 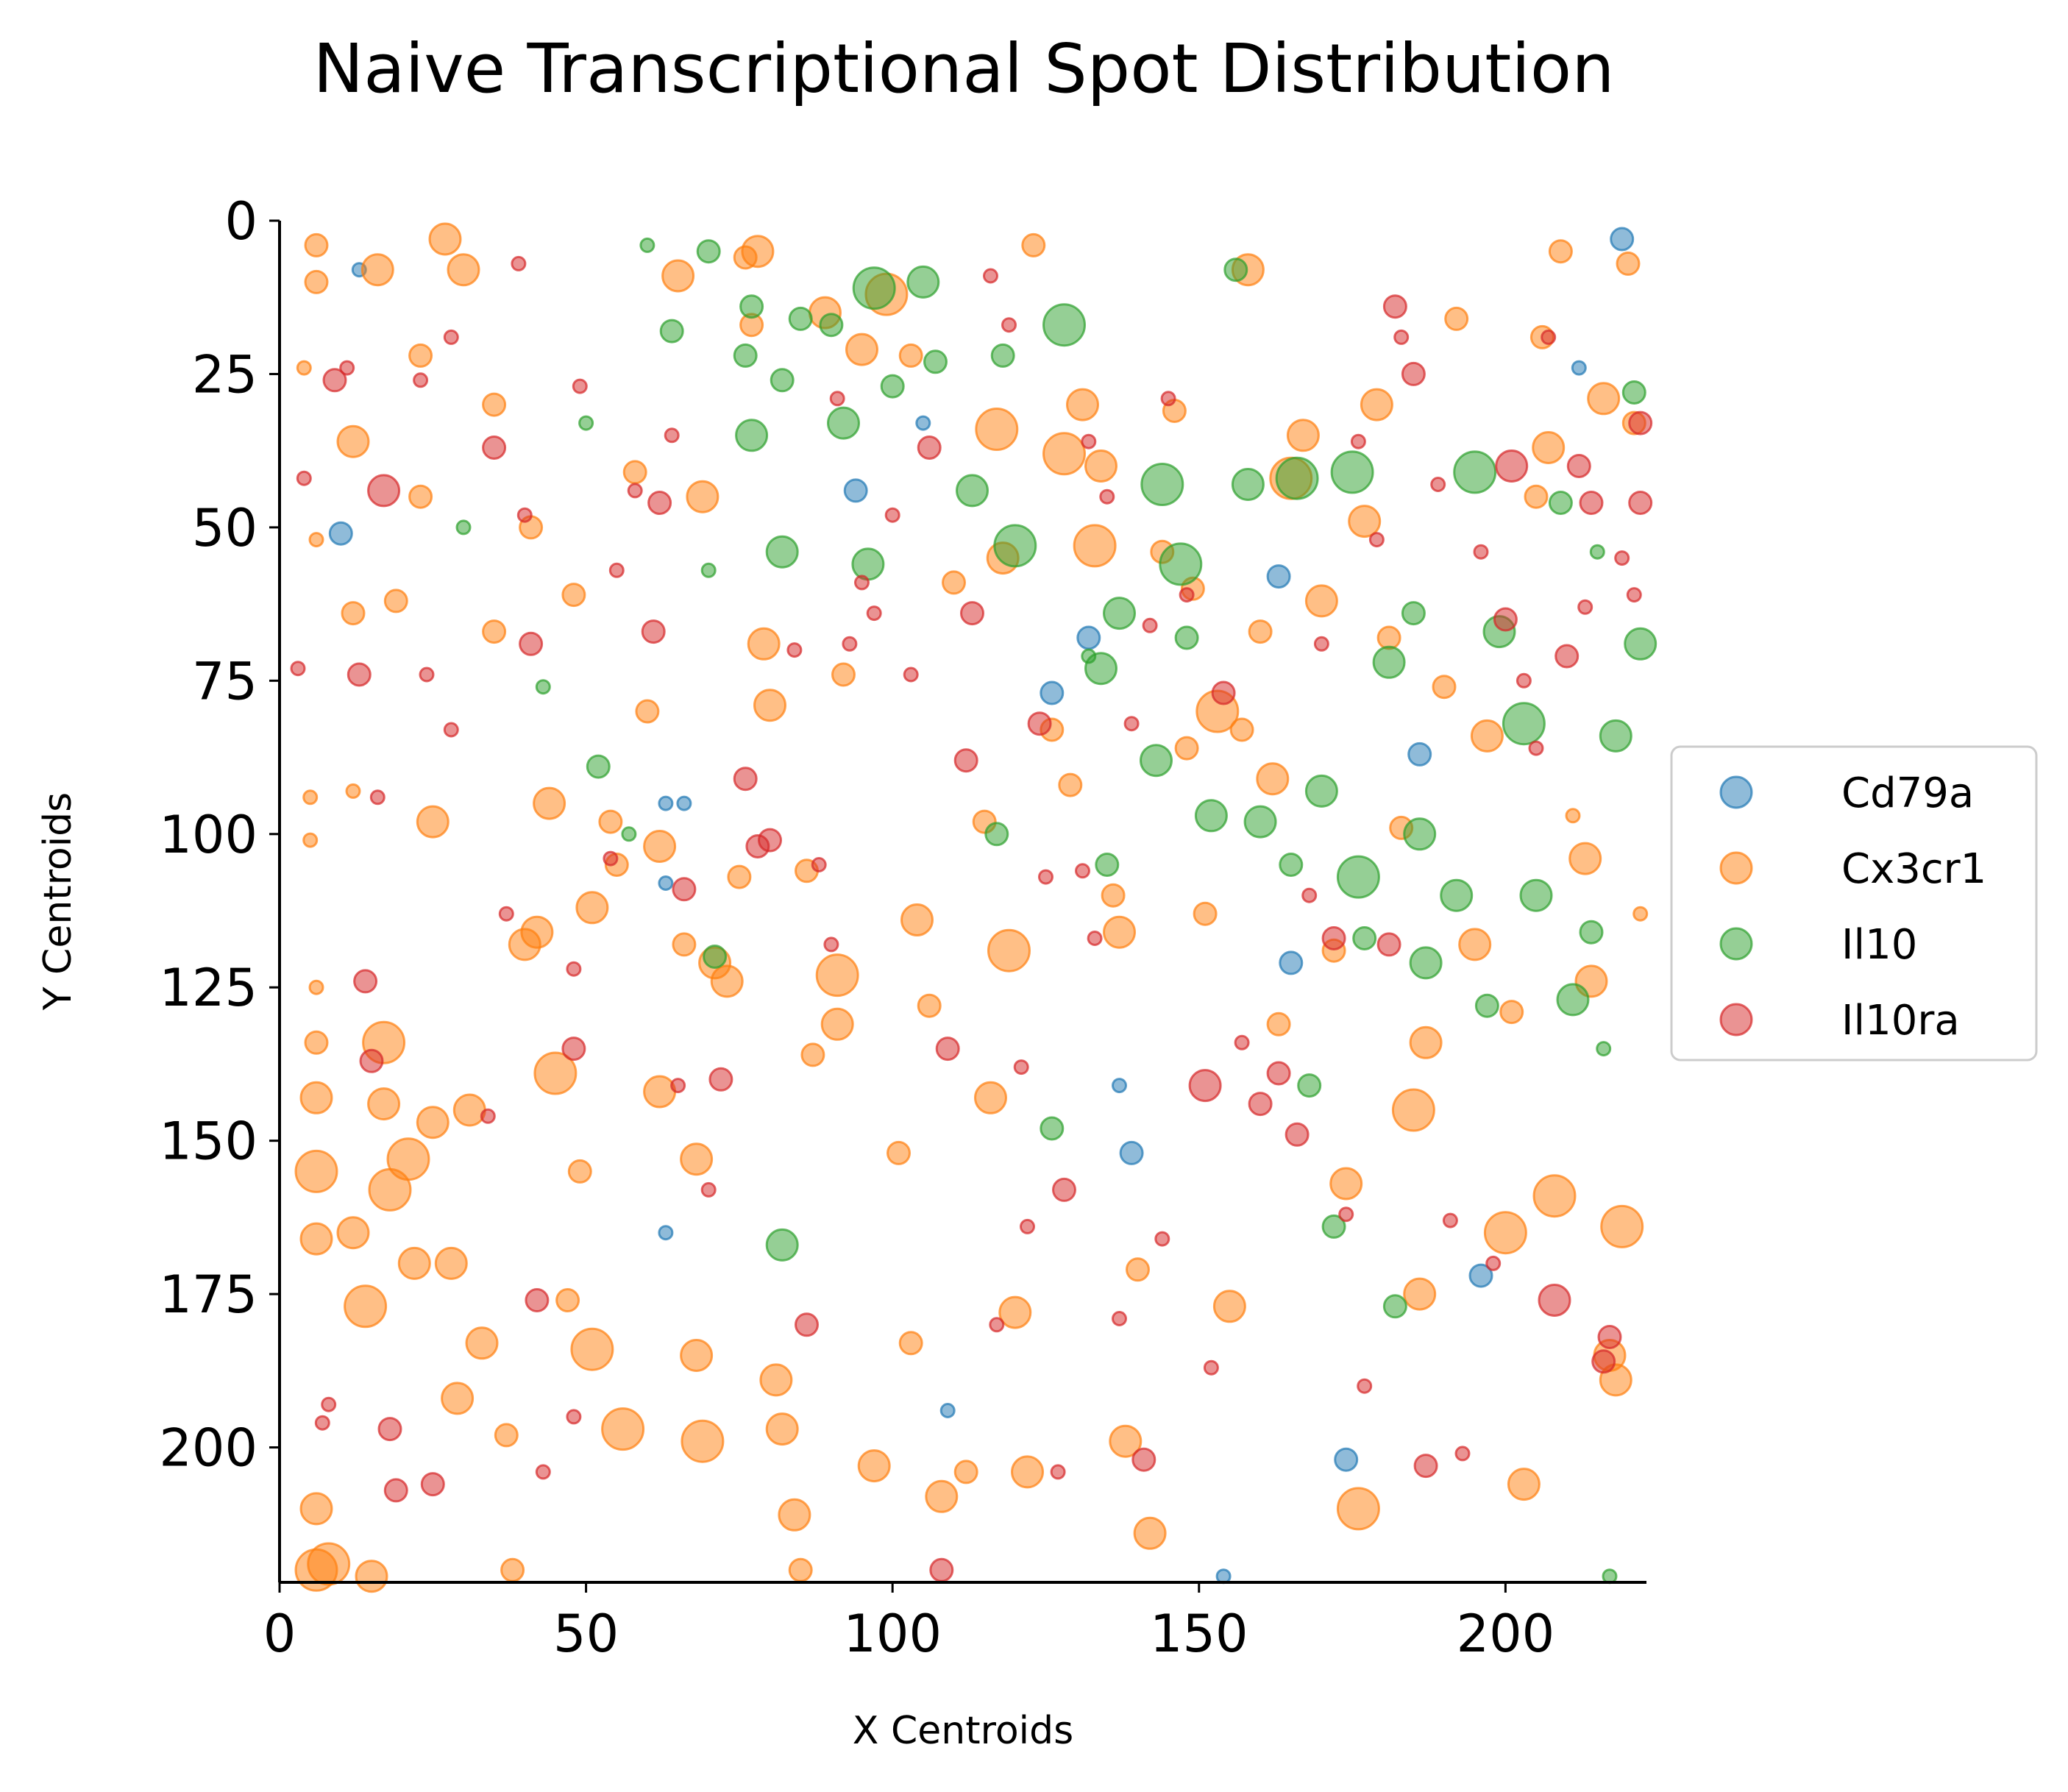 What do you see at coordinates (224, 528) in the screenshot?
I see `y-tick-label-50: 50` at bounding box center [224, 528].